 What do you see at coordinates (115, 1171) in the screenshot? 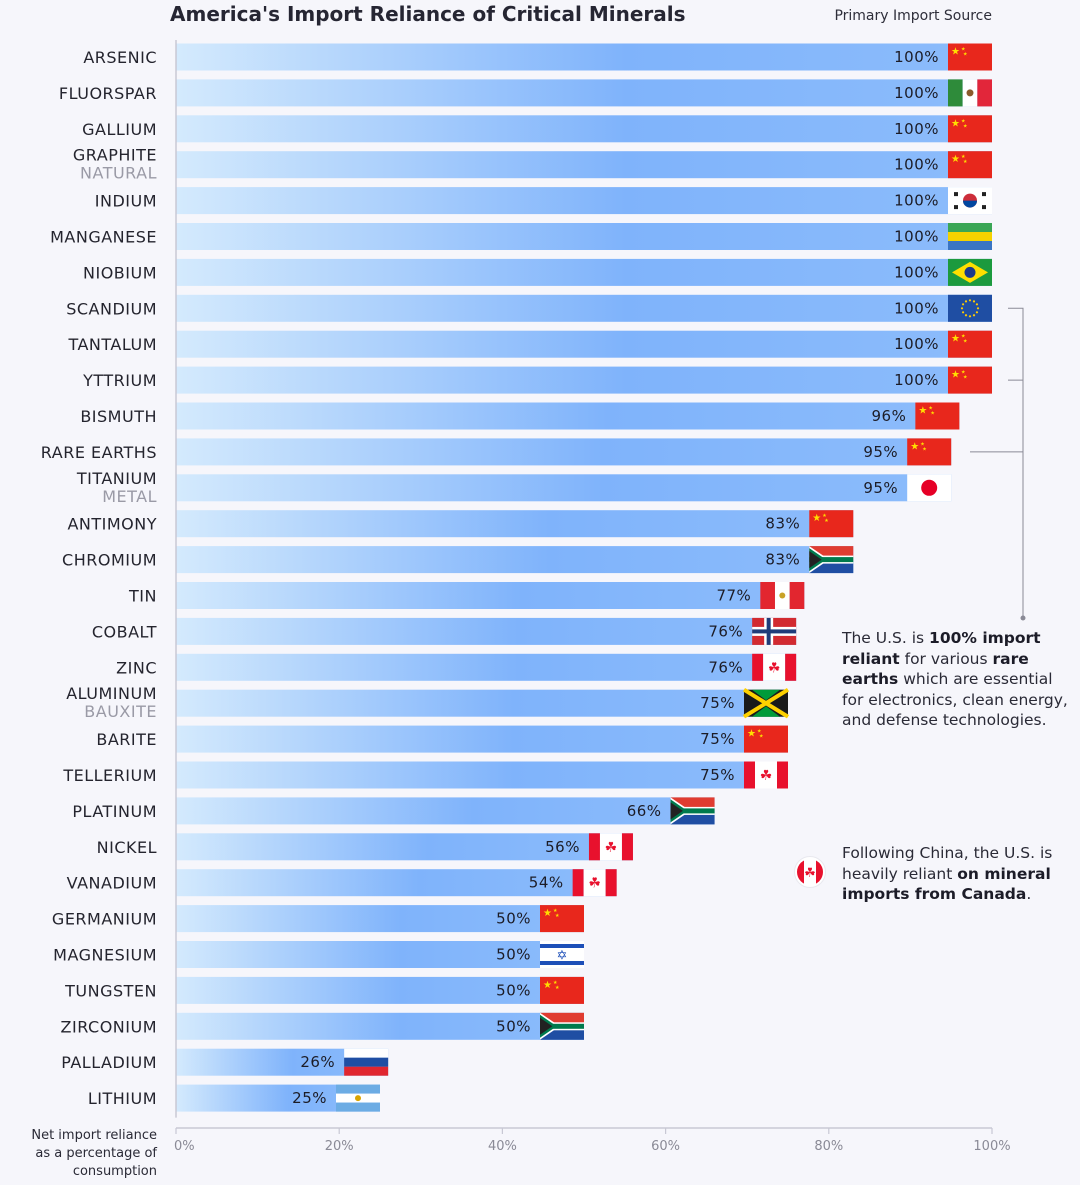
I see `axis-label: consumption` at bounding box center [115, 1171].